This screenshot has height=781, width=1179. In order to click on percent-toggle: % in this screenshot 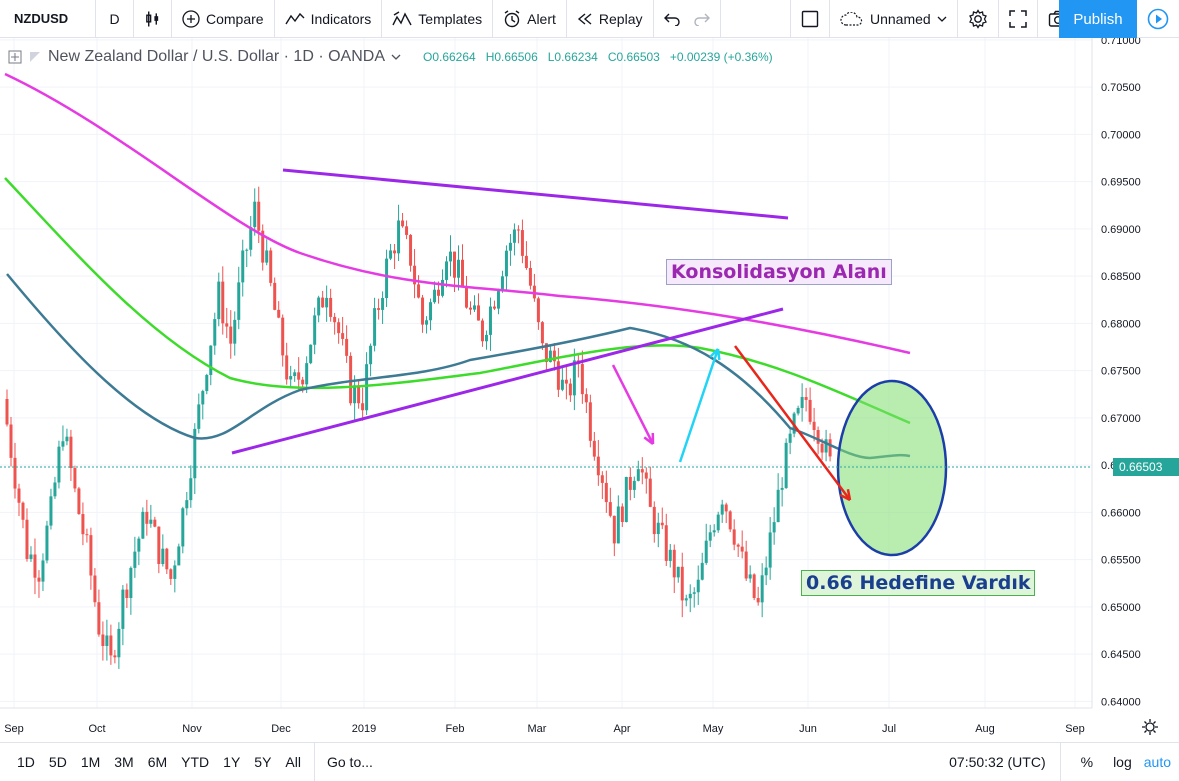, I will do `click(1087, 762)`.